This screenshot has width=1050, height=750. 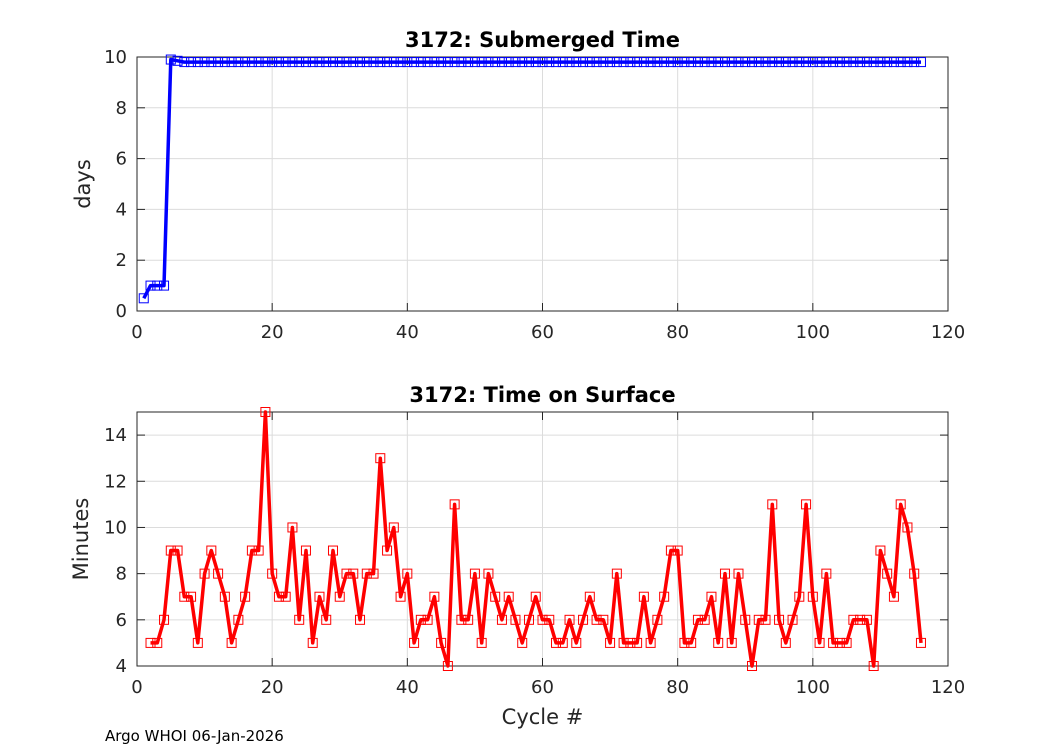 I want to click on surface-time-x-tick-label: 120, so click(x=948, y=687).